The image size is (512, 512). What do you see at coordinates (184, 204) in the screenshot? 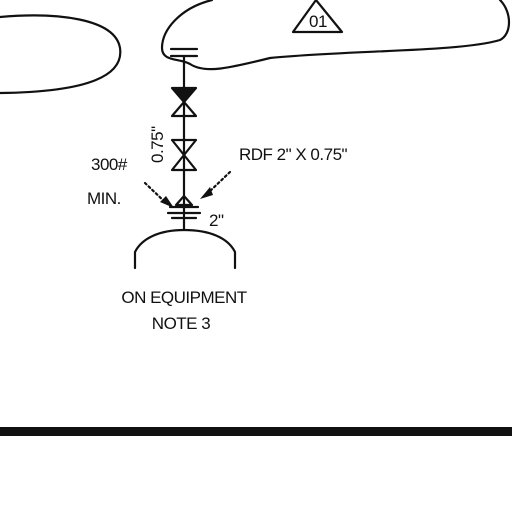
I see `reducing-flange-icon` at bounding box center [184, 204].